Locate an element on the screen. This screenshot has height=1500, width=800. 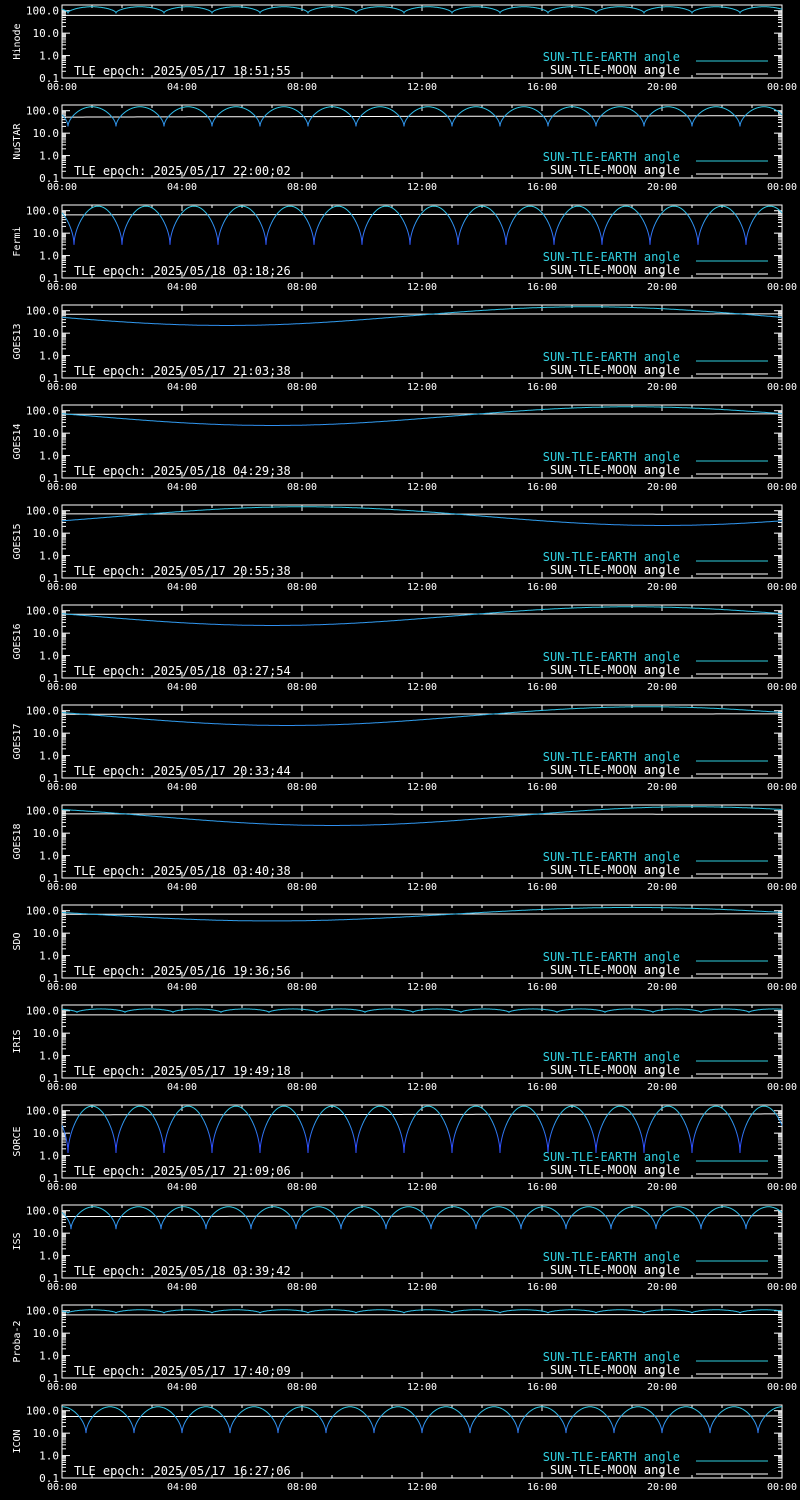
satellite-name: NuSTAR is located at coordinates (17, 140).